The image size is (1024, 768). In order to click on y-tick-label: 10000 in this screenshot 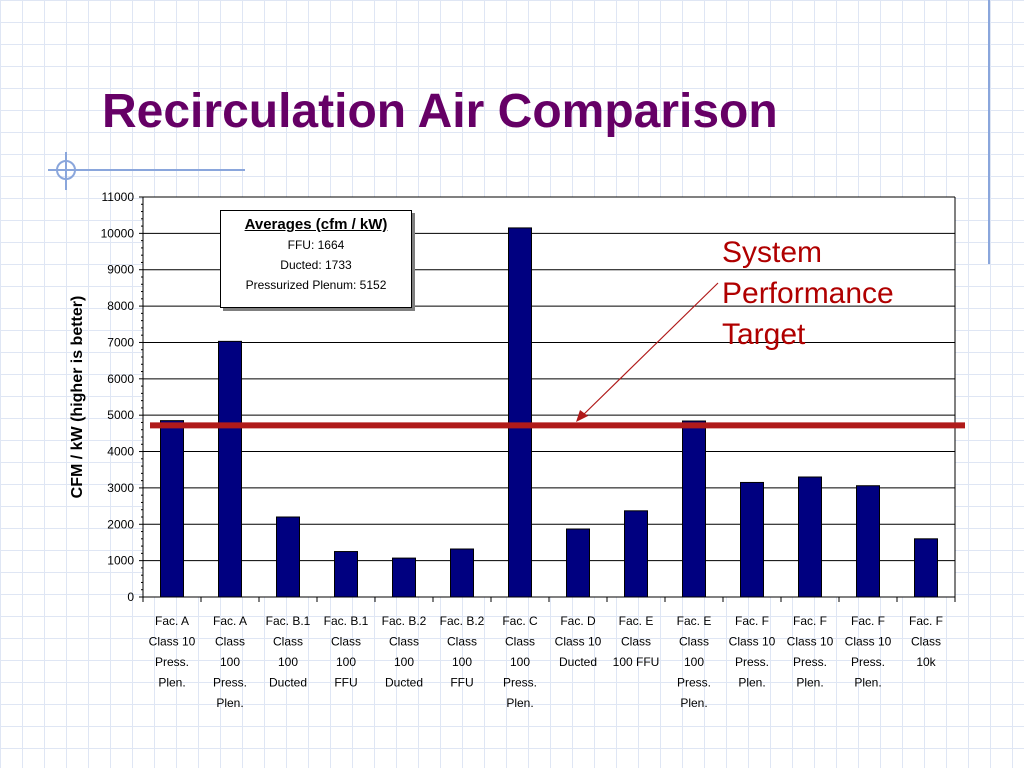, I will do `click(118, 233)`.